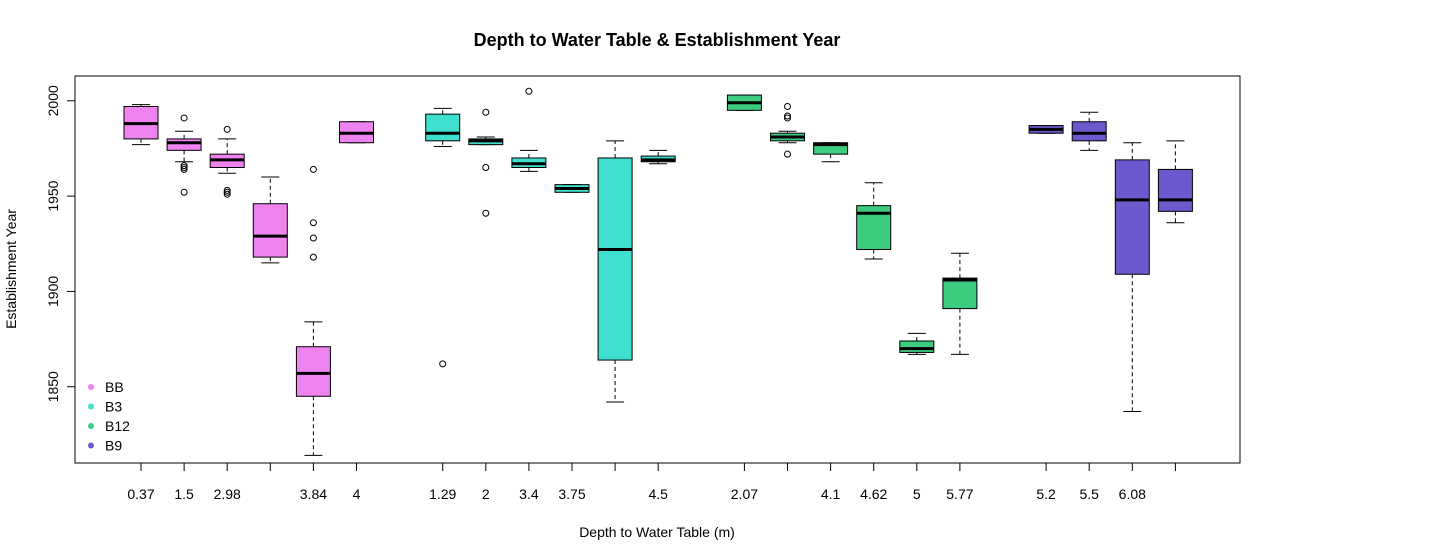 The height and width of the screenshot is (560, 1433). I want to click on x-tick-label: 5, so click(917, 494).